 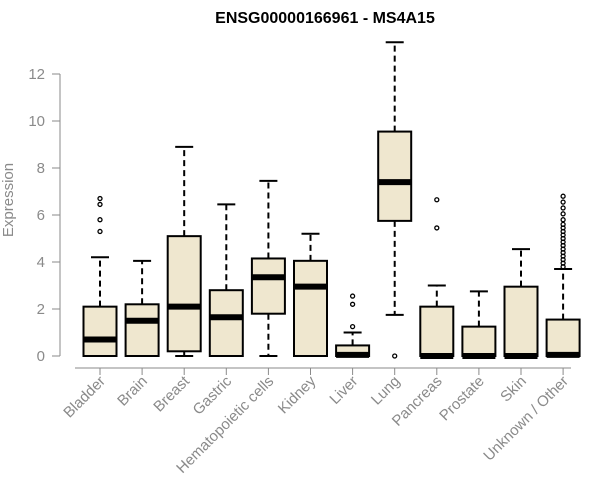 I want to click on x-tick-label: Brain, so click(x=132, y=391).